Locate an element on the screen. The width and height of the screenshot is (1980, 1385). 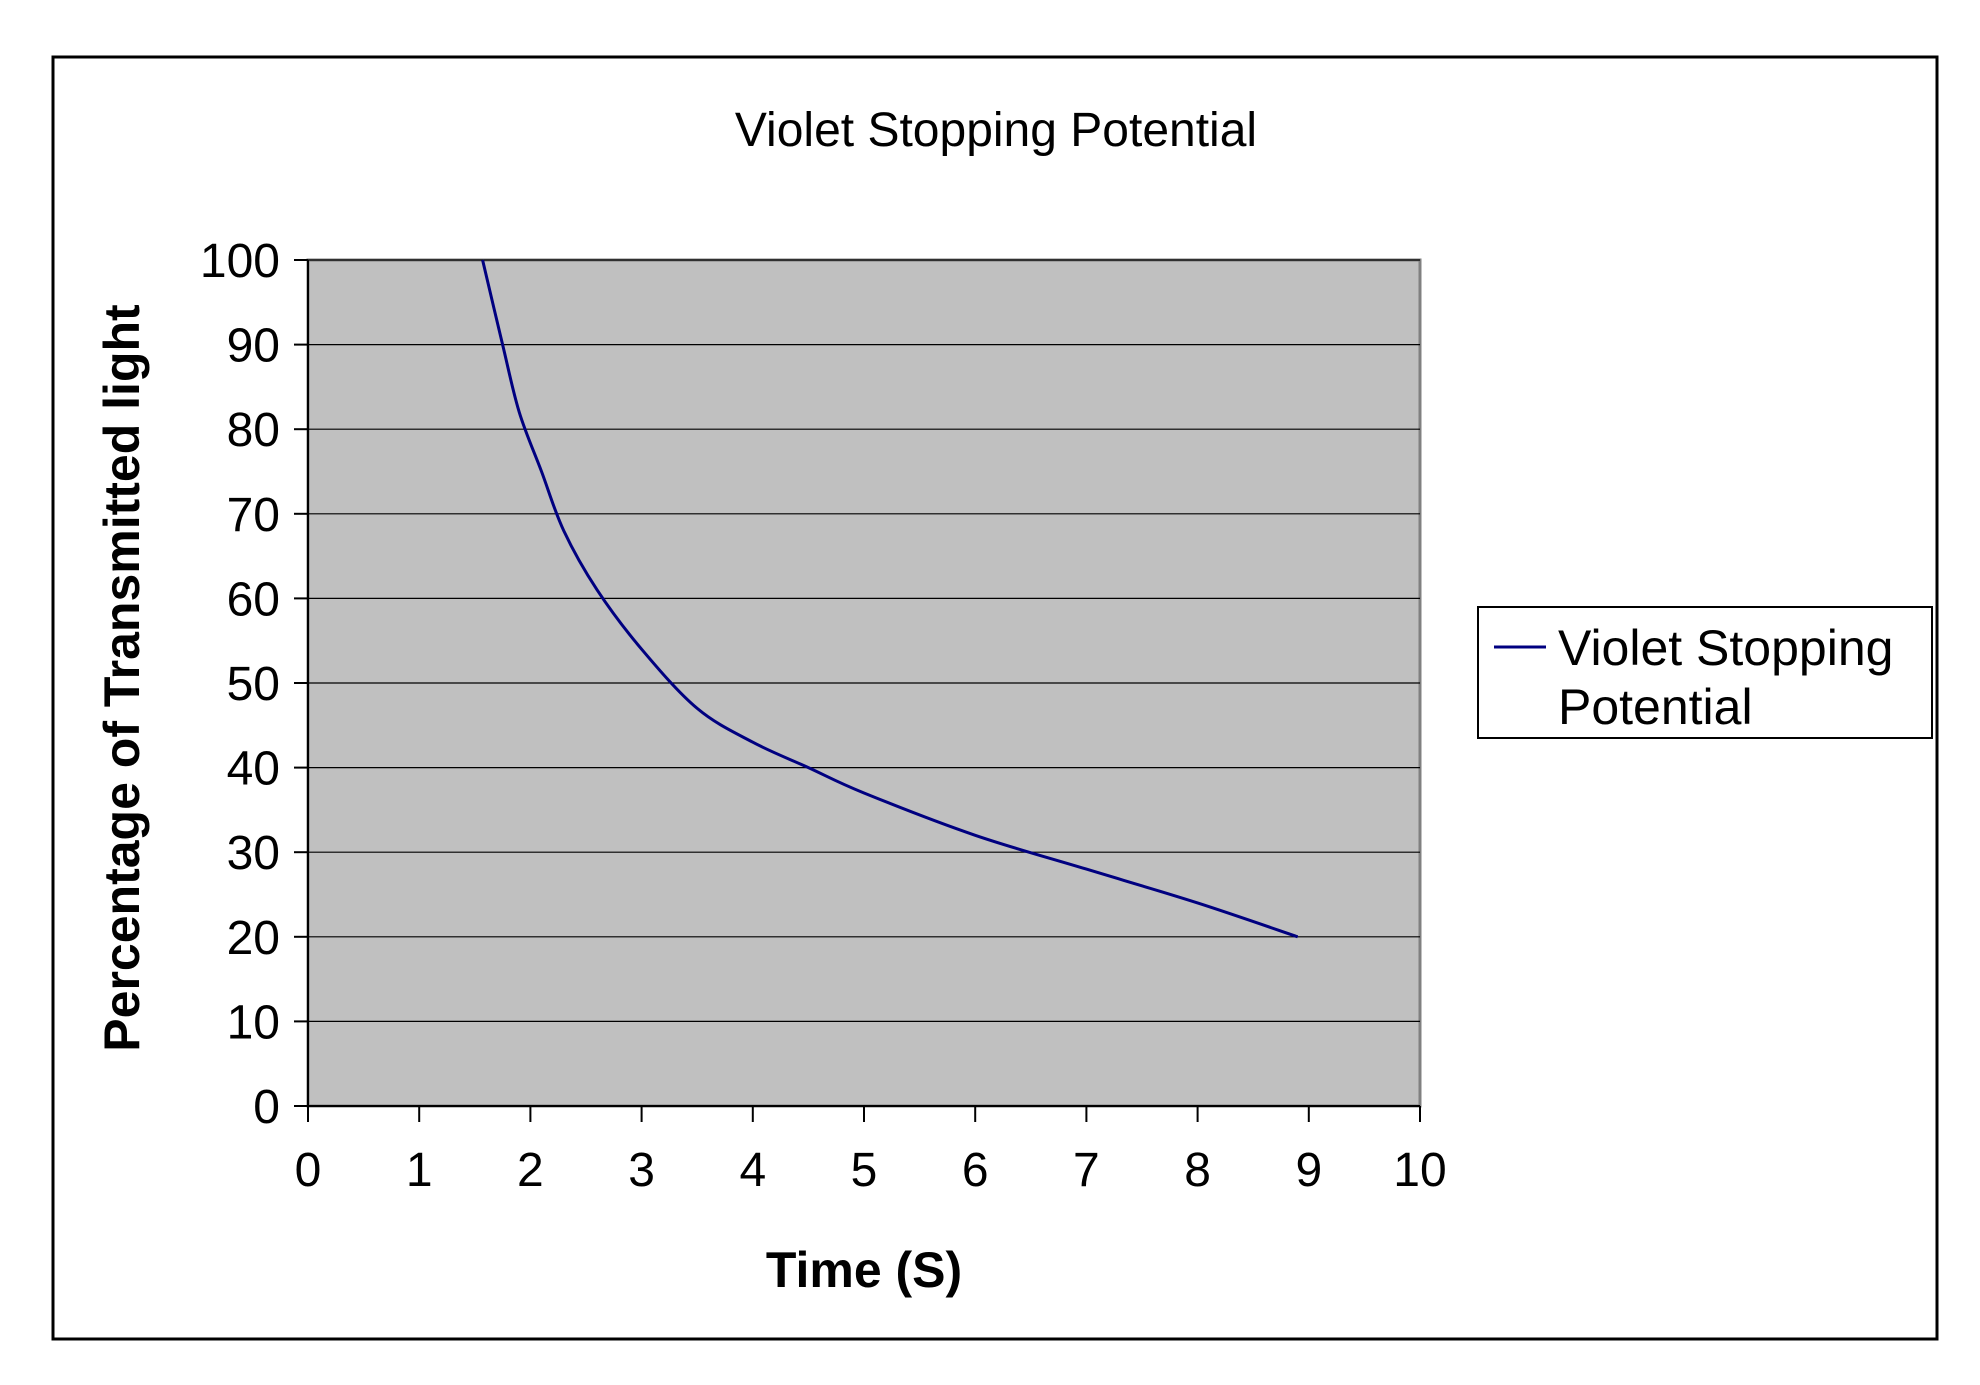
chart-title: Violet Stopping Potential is located at coordinates (996, 130).